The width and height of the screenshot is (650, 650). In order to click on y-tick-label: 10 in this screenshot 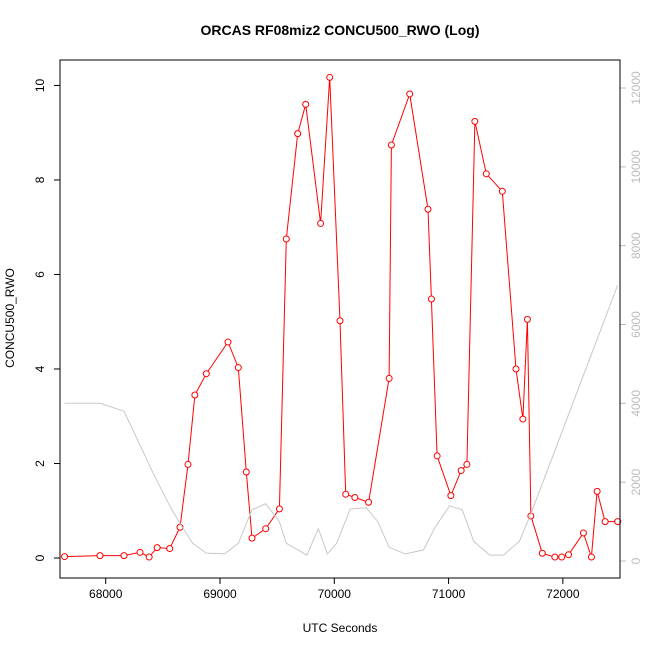, I will do `click(40, 85)`.